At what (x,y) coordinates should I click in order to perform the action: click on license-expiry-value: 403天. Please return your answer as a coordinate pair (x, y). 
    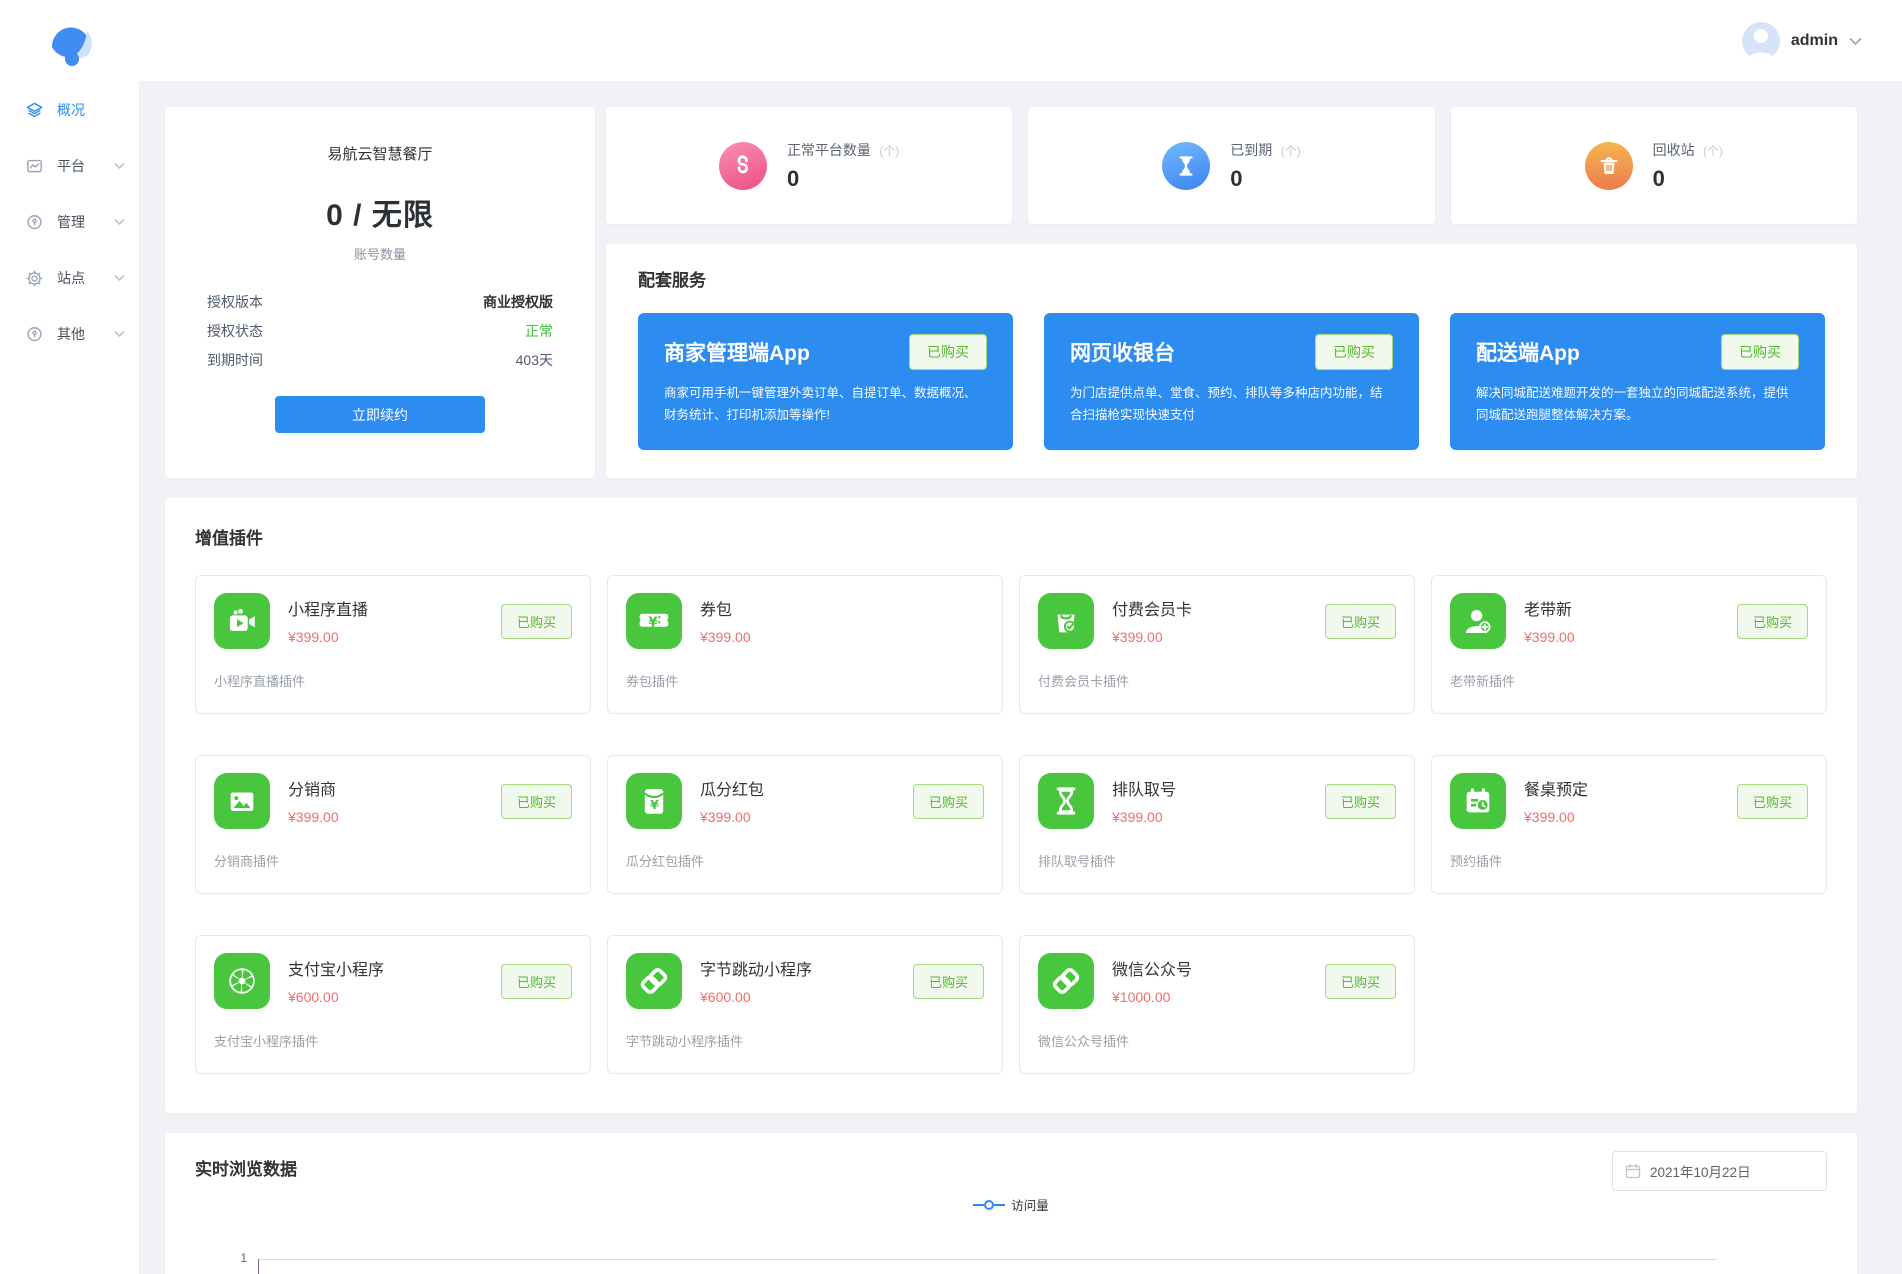
    Looking at the image, I should click on (534, 359).